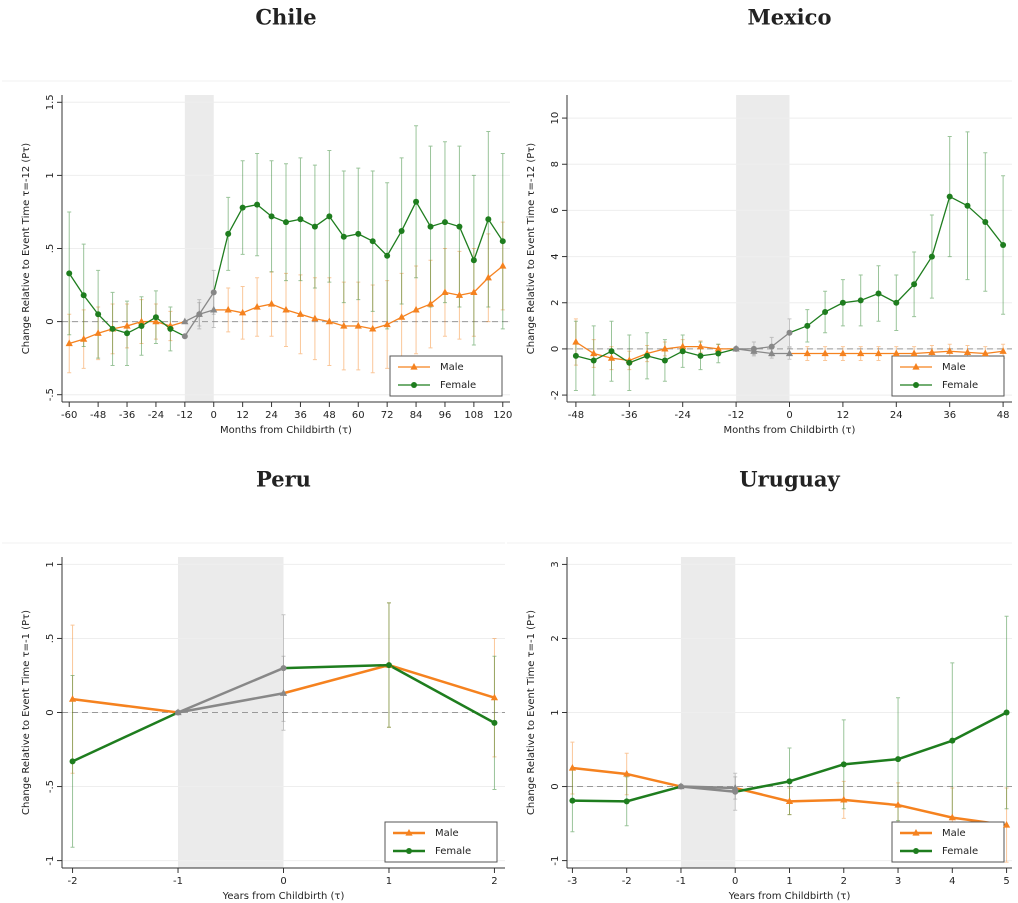 The height and width of the screenshot is (903, 1018). Describe the element at coordinates (555, 564) in the screenshot. I see `y-tick-label: 3` at that location.